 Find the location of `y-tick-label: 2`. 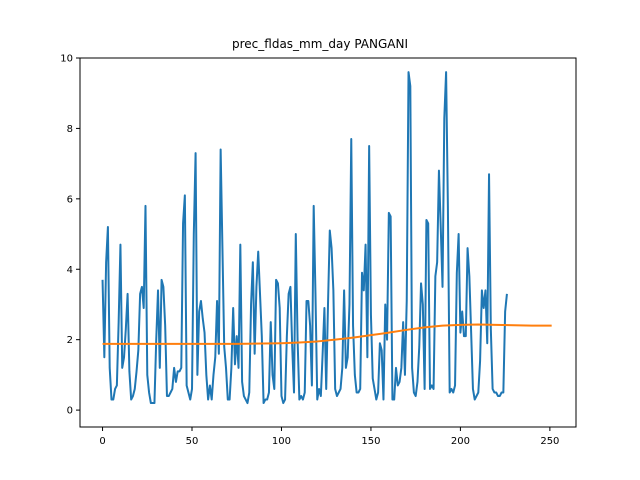

y-tick-label: 2 is located at coordinates (70, 340).